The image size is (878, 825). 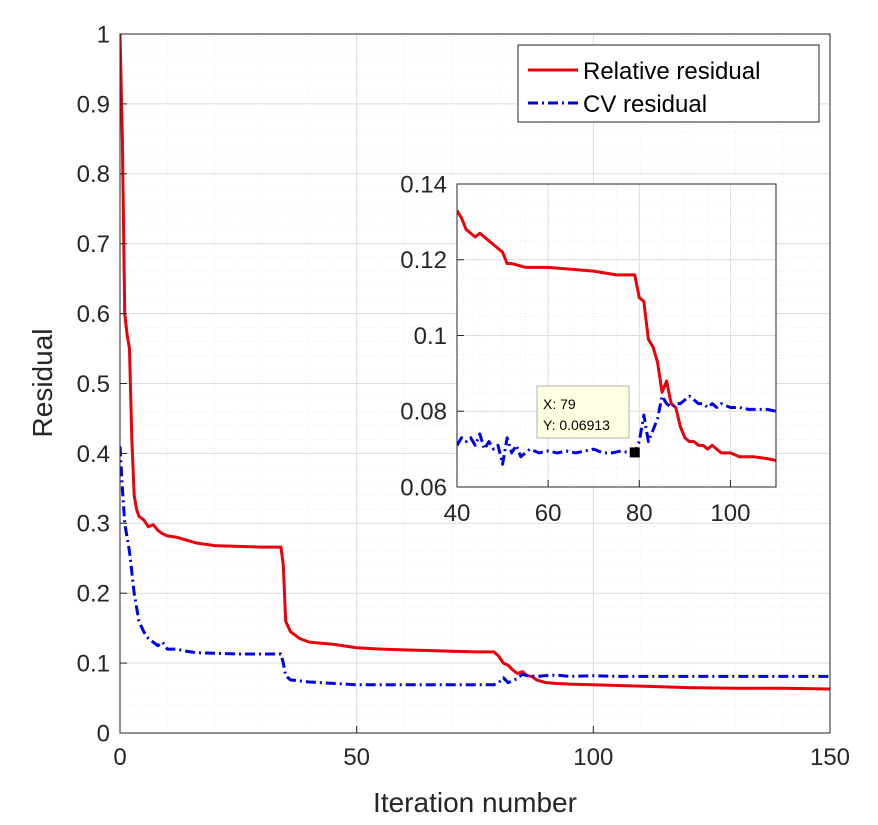 I want to click on y-tick-label: 0.4, so click(x=93, y=454).